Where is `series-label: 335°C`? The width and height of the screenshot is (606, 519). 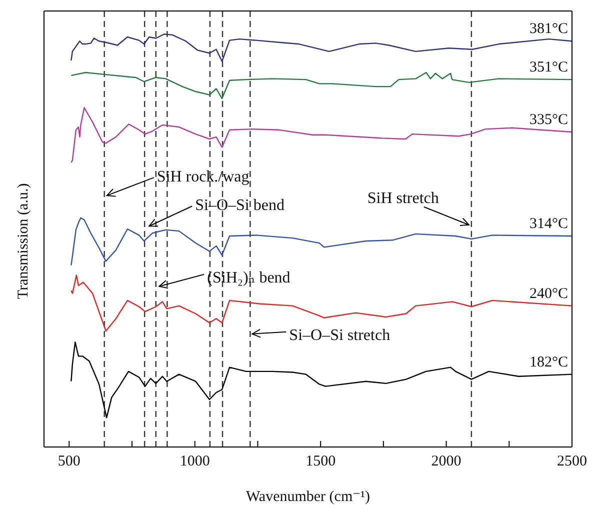 series-label: 335°C is located at coordinates (548, 120).